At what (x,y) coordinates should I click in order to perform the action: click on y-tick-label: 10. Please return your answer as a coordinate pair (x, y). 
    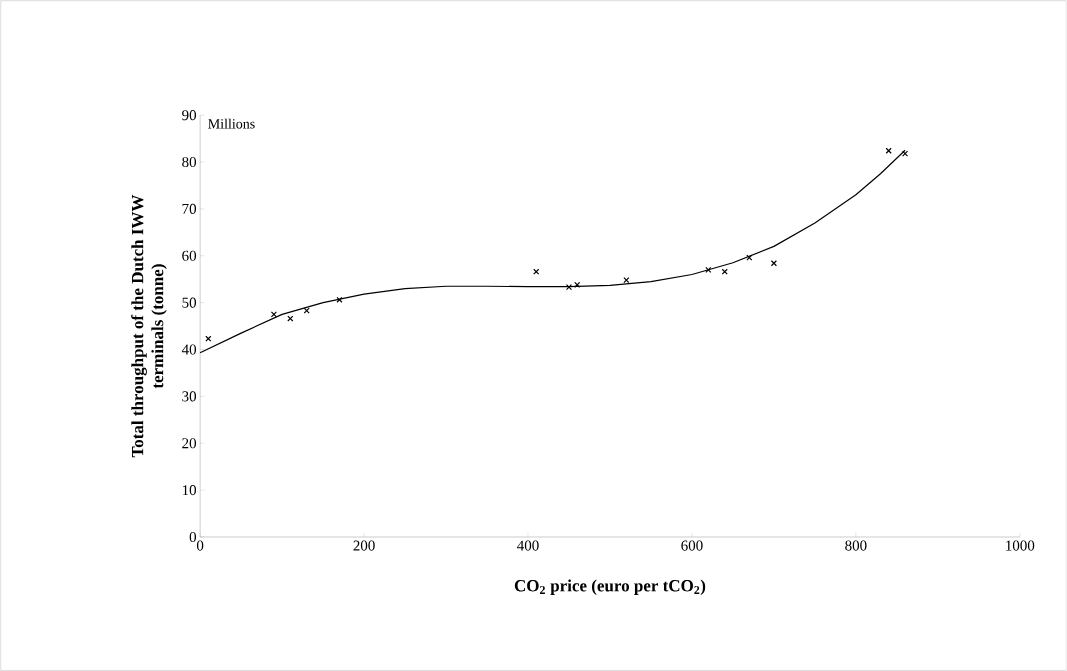
    Looking at the image, I should click on (189, 490).